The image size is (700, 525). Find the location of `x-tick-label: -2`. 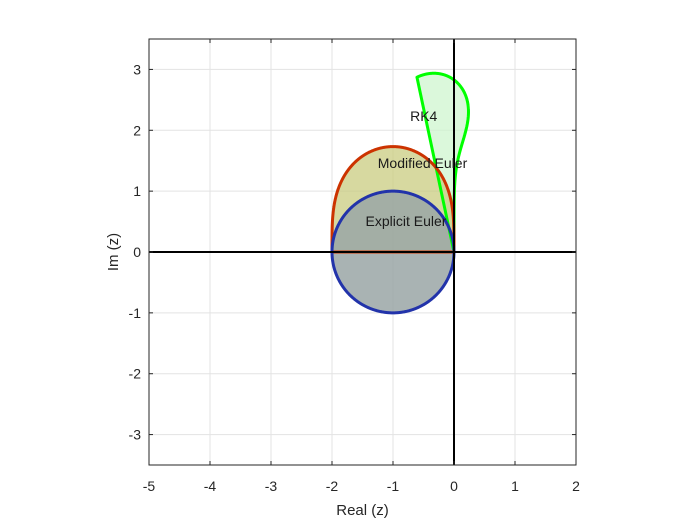

x-tick-label: -2 is located at coordinates (332, 486).